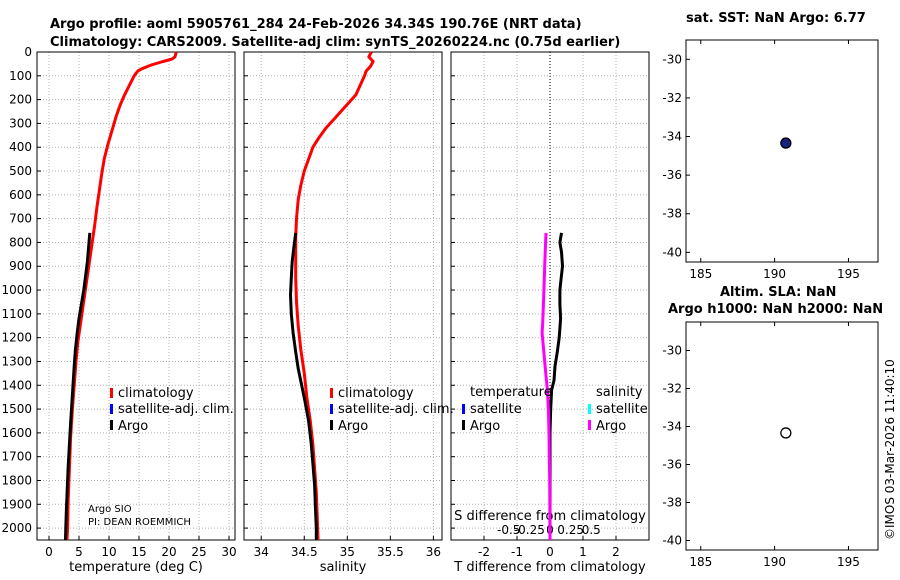  Describe the element at coordinates (16, 528) in the screenshot. I see `y-tick-label: 2000` at that location.